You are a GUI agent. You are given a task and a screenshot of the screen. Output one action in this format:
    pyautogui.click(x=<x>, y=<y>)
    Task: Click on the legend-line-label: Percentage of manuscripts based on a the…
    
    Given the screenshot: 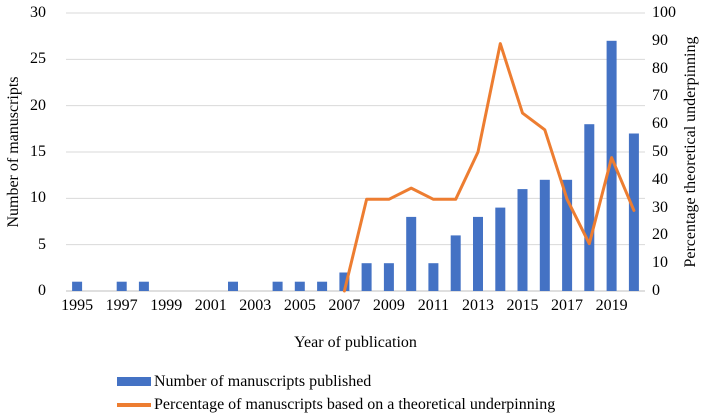 What is the action you would take?
    pyautogui.click(x=355, y=404)
    